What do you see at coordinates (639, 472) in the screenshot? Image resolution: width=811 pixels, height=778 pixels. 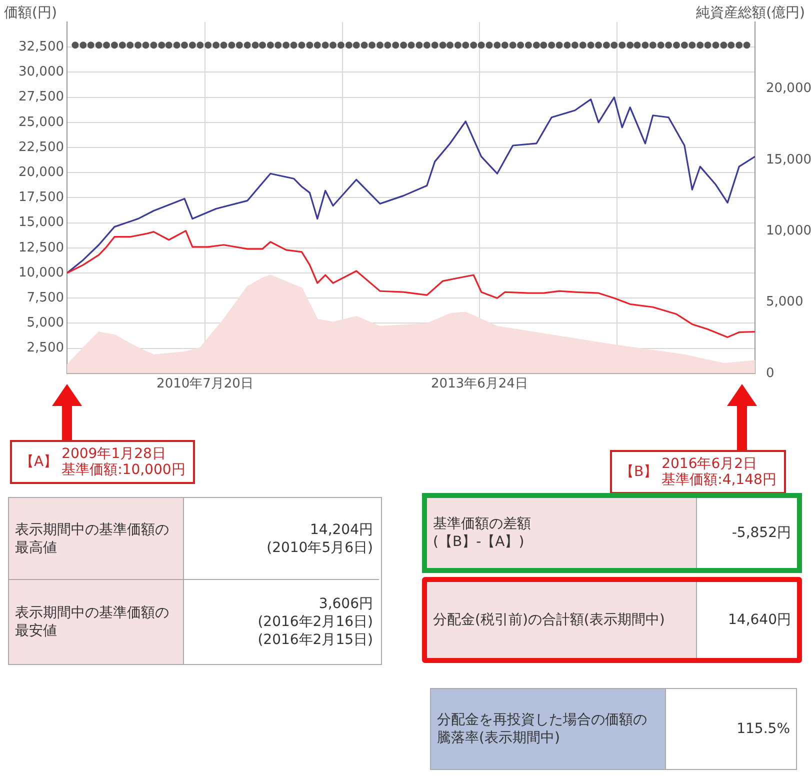 I see `text: 【B】` at bounding box center [639, 472].